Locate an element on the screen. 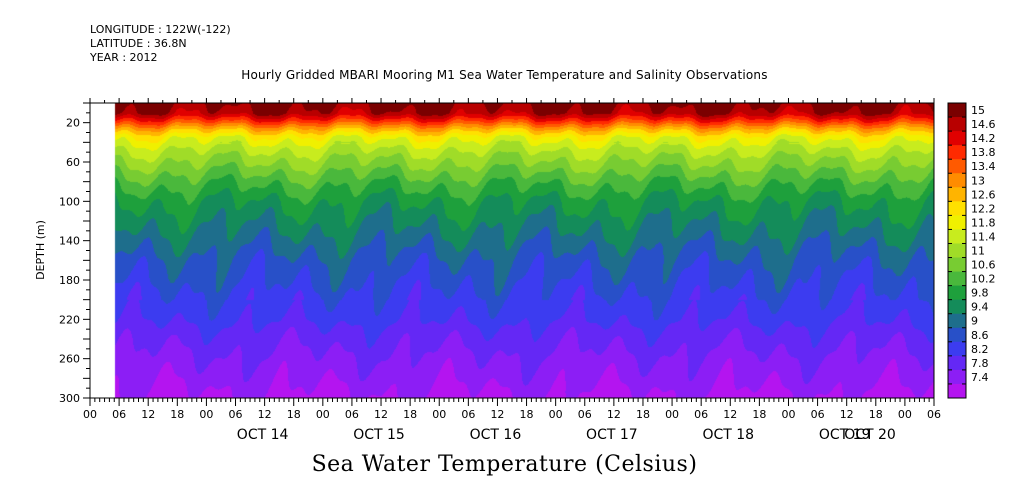 This screenshot has width=1009, height=504. y-tick-label: 300 is located at coordinates (69, 398).